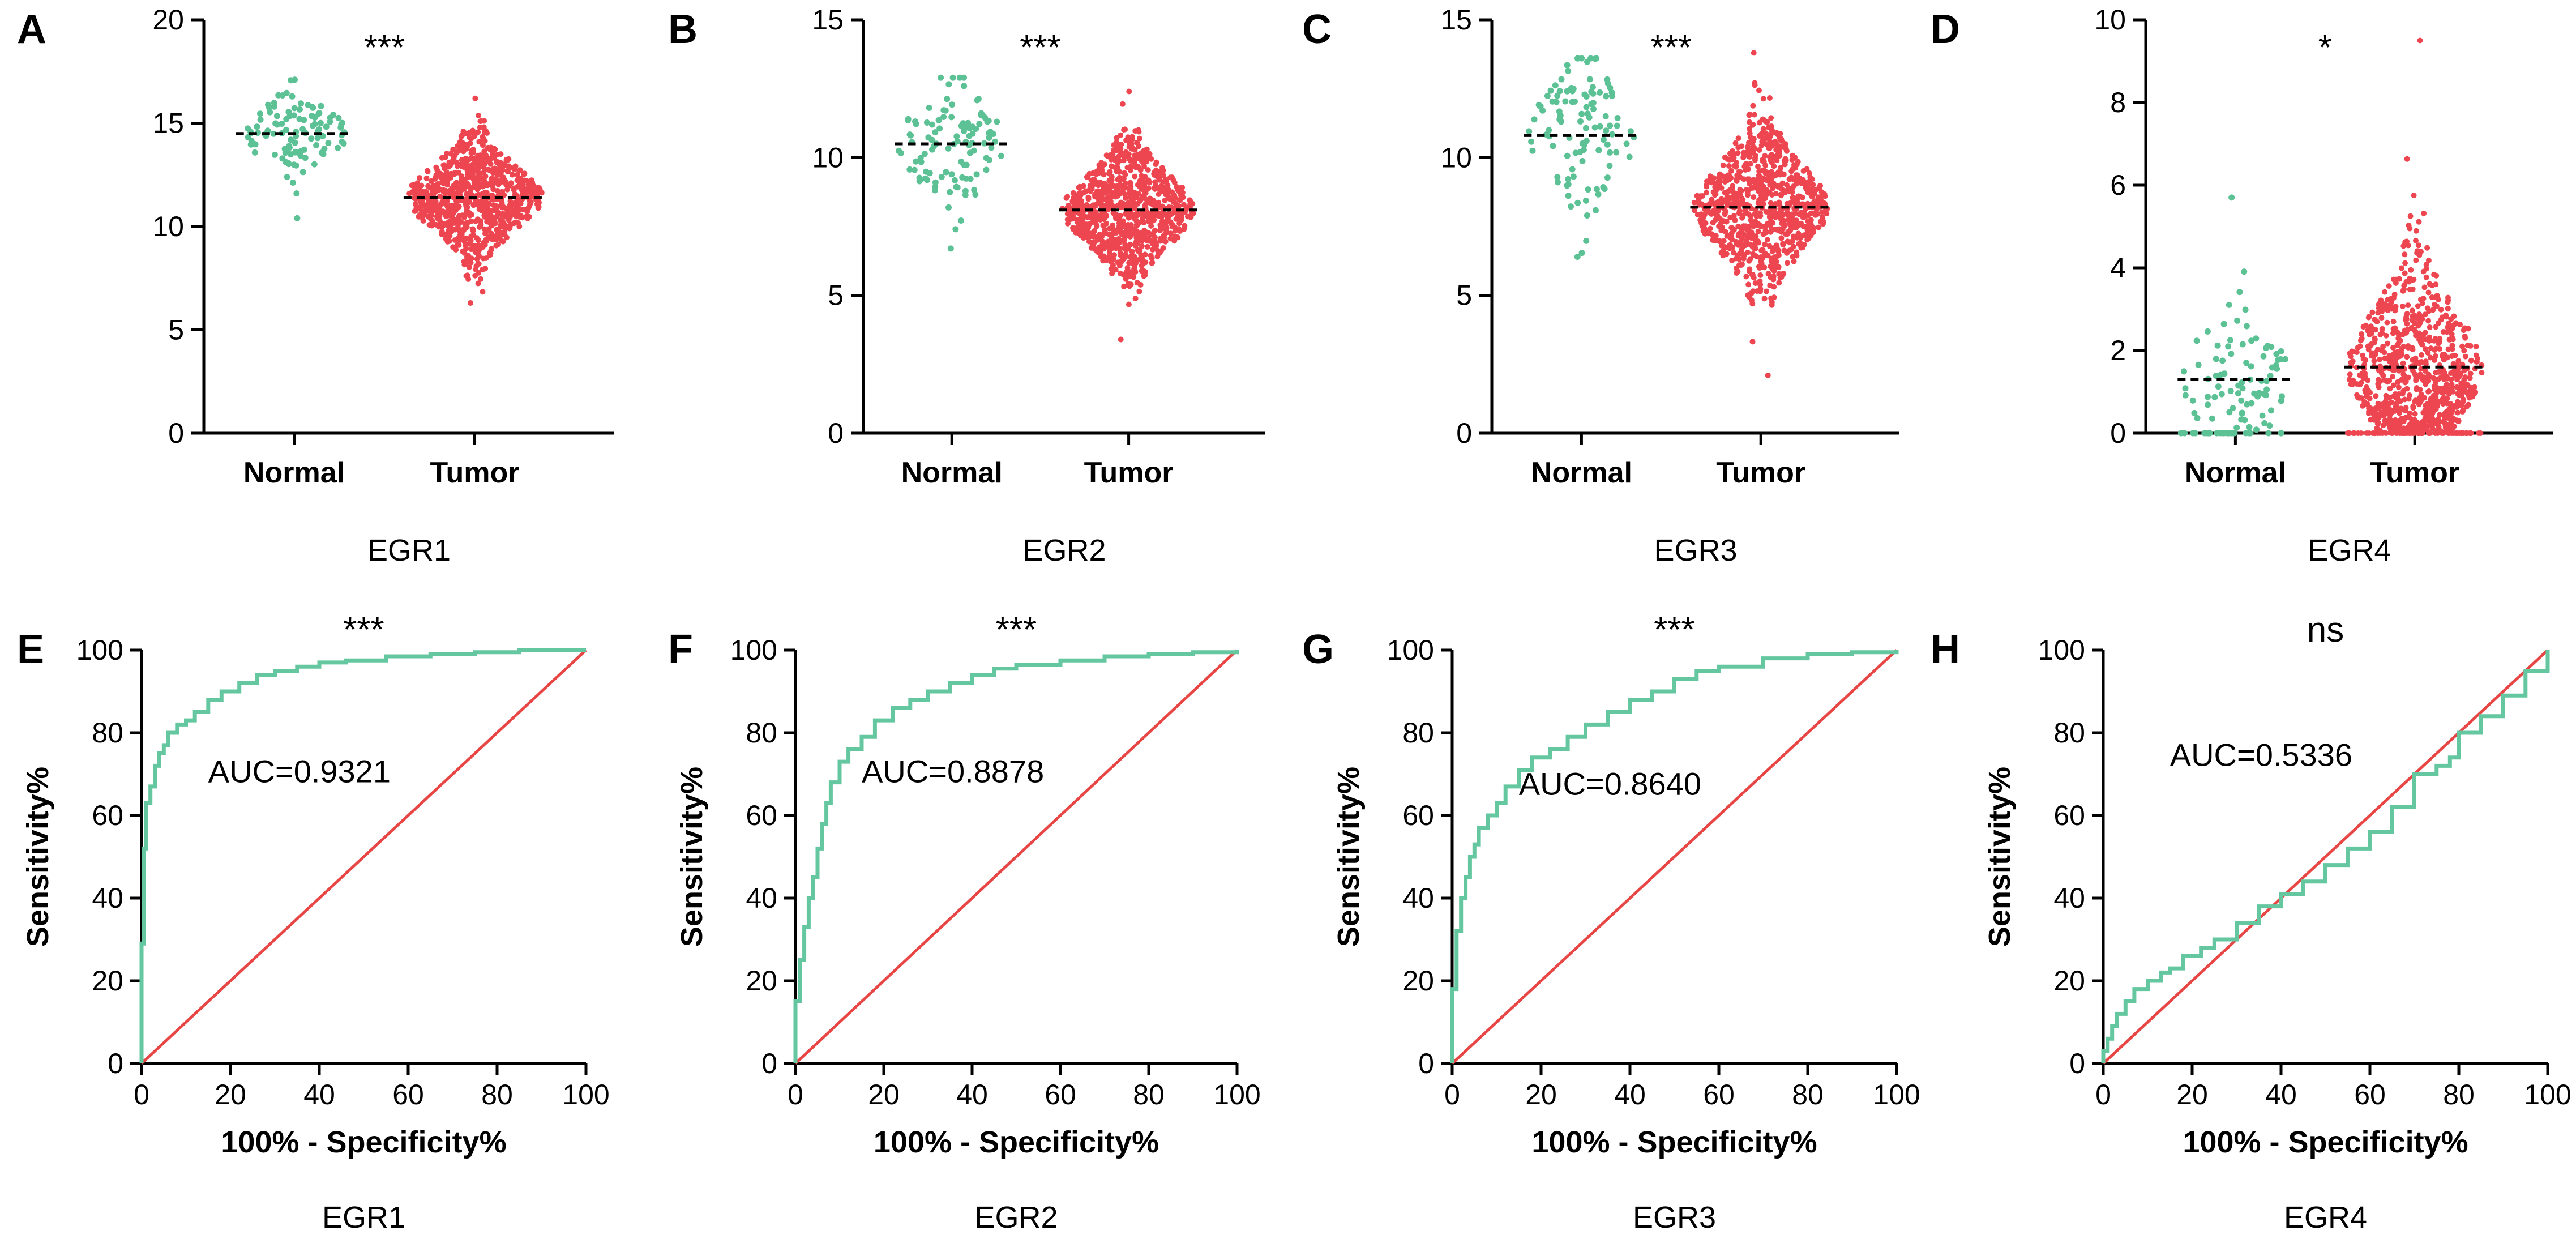 The height and width of the screenshot is (1239, 2576). What do you see at coordinates (761, 815) in the screenshot?
I see `y-tick-label: 60` at bounding box center [761, 815].